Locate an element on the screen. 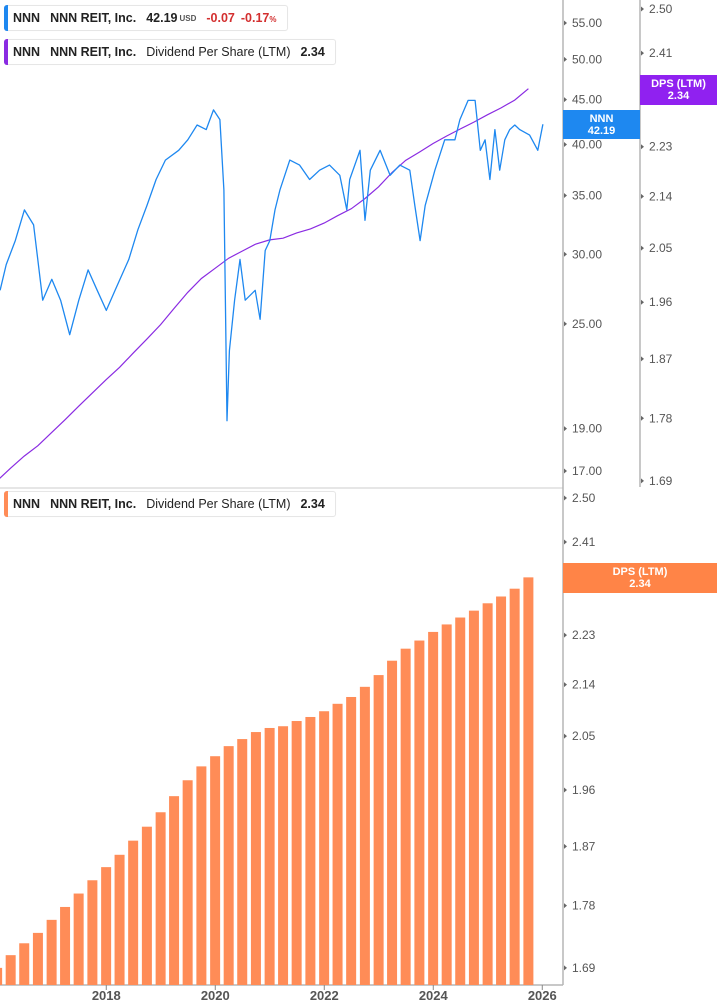 This screenshot has width=717, height=1005. legend-change: -0.07 is located at coordinates (220, 18).